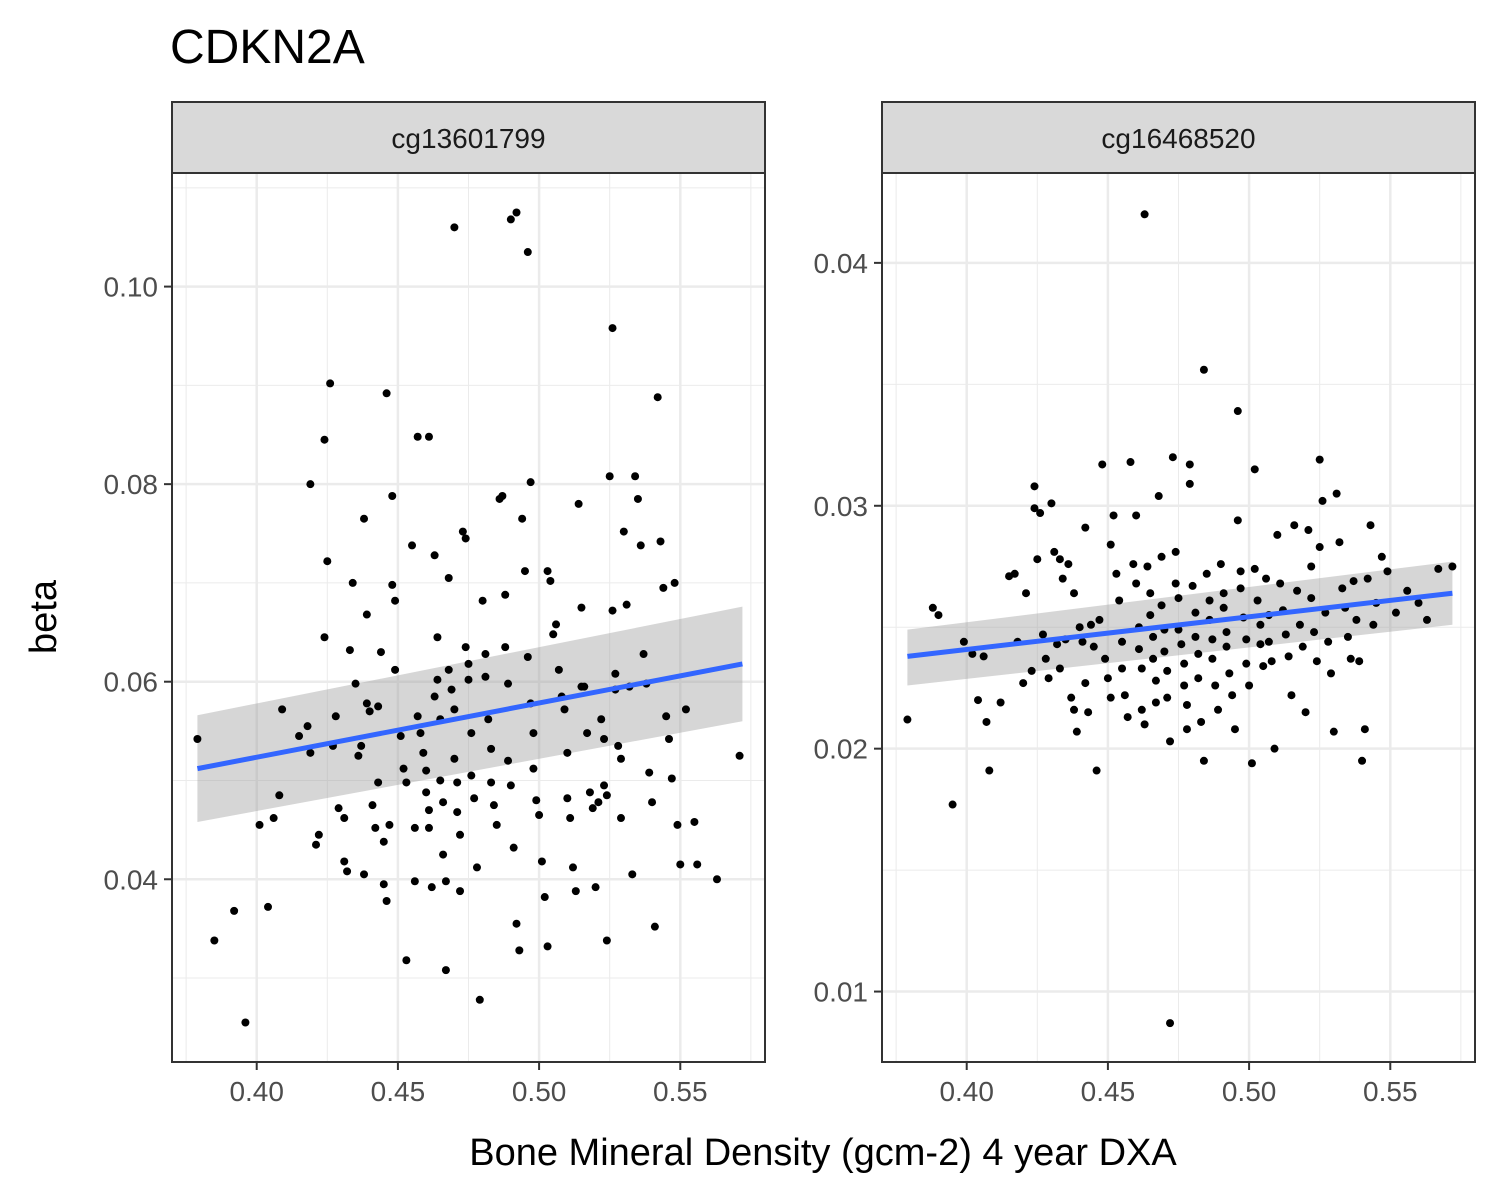 The width and height of the screenshot is (1500, 1200). I want to click on y-tick-label: 0.02, so click(841, 749).